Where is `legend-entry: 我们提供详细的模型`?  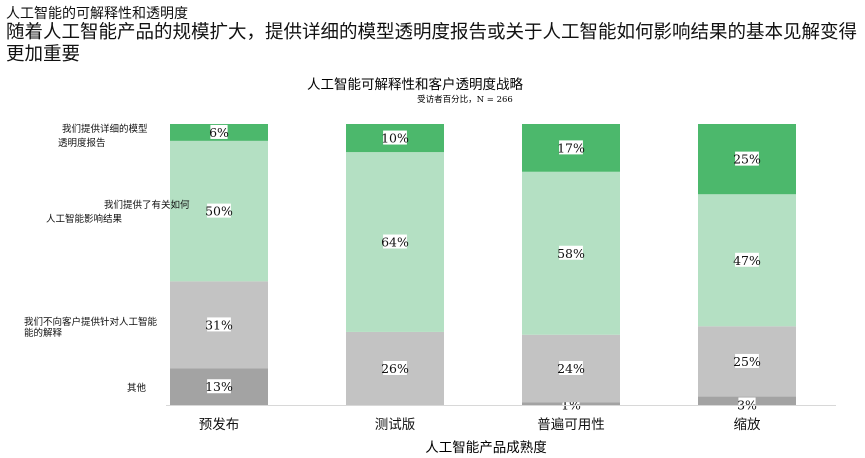
legend-entry: 我们提供详细的模型 is located at coordinates (105, 129).